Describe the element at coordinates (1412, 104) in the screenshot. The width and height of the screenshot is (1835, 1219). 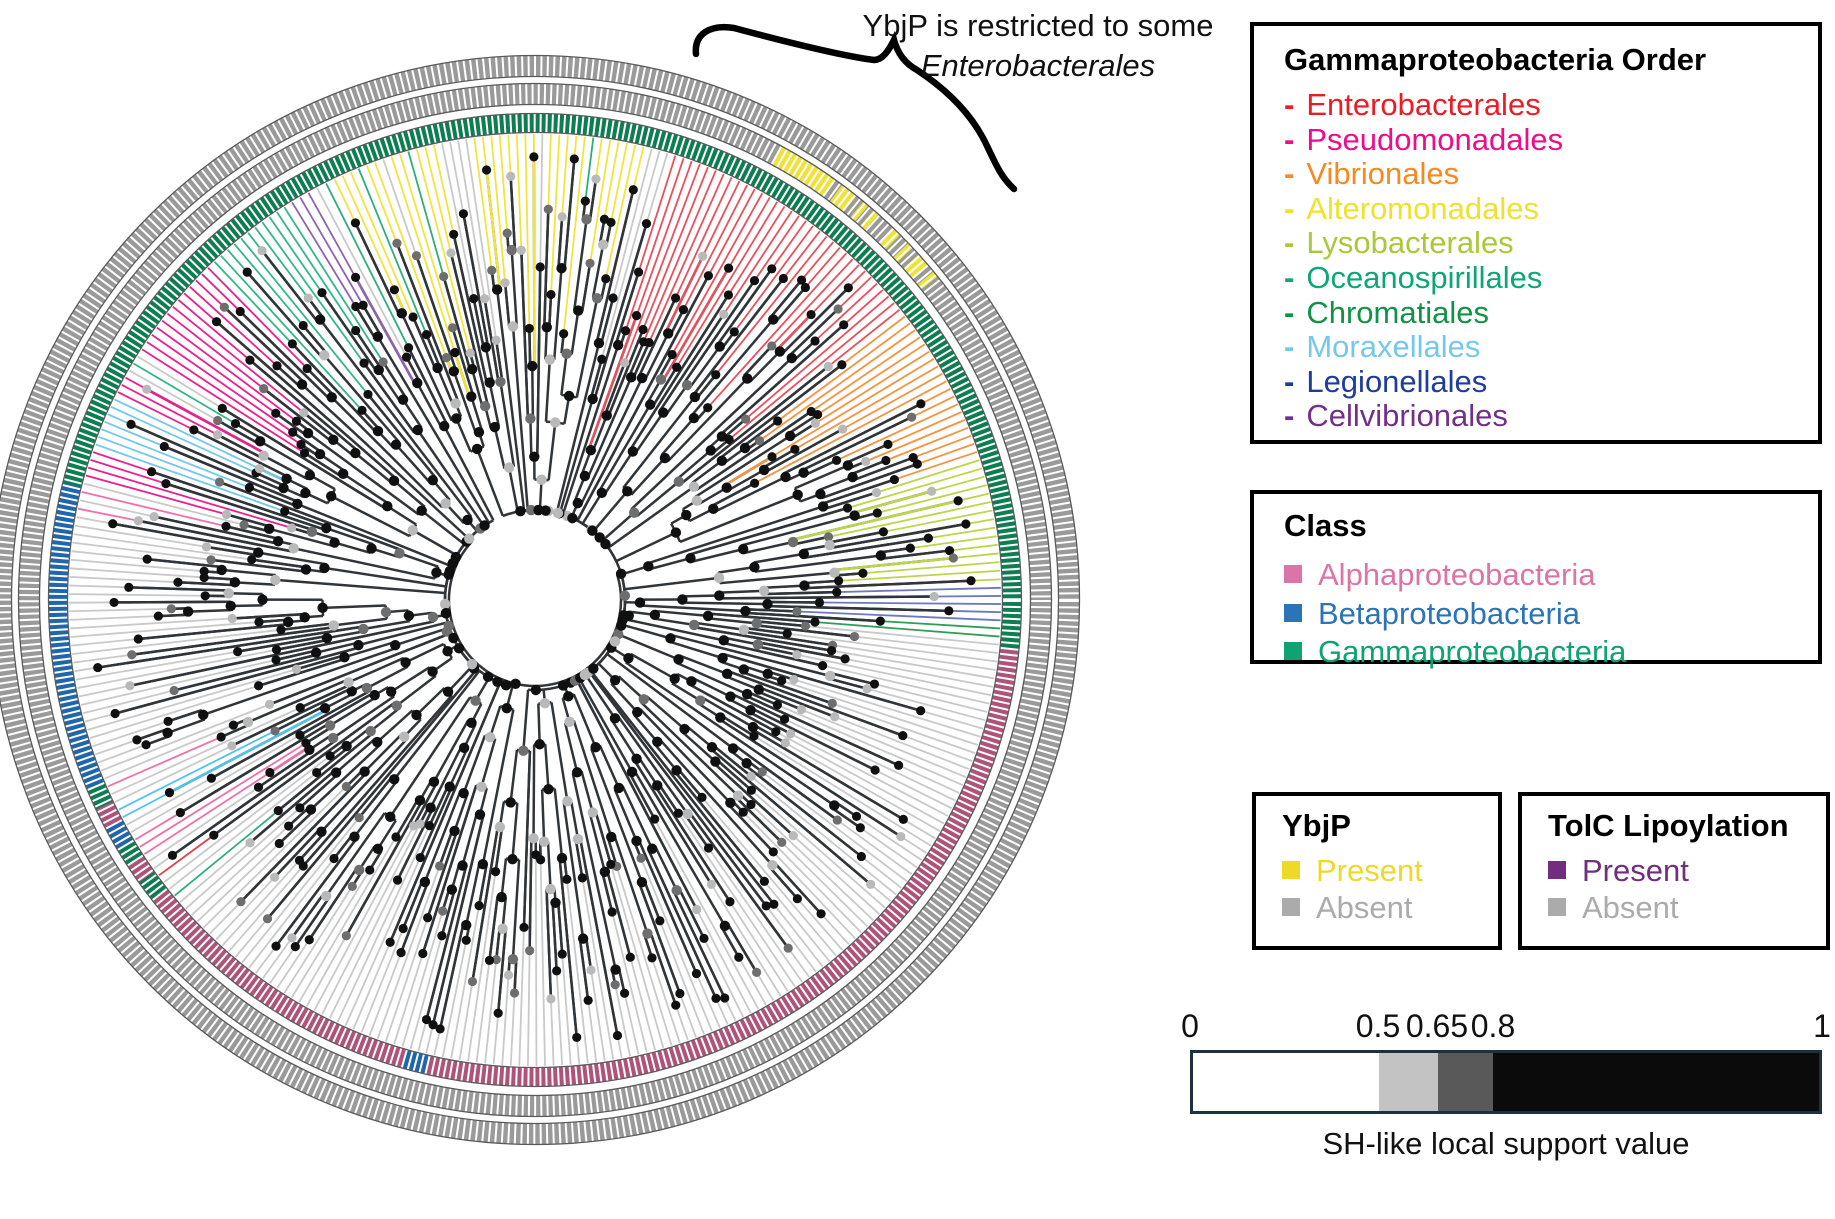
I see `legend-item-enterobacterales: - Enterobacterales` at that location.